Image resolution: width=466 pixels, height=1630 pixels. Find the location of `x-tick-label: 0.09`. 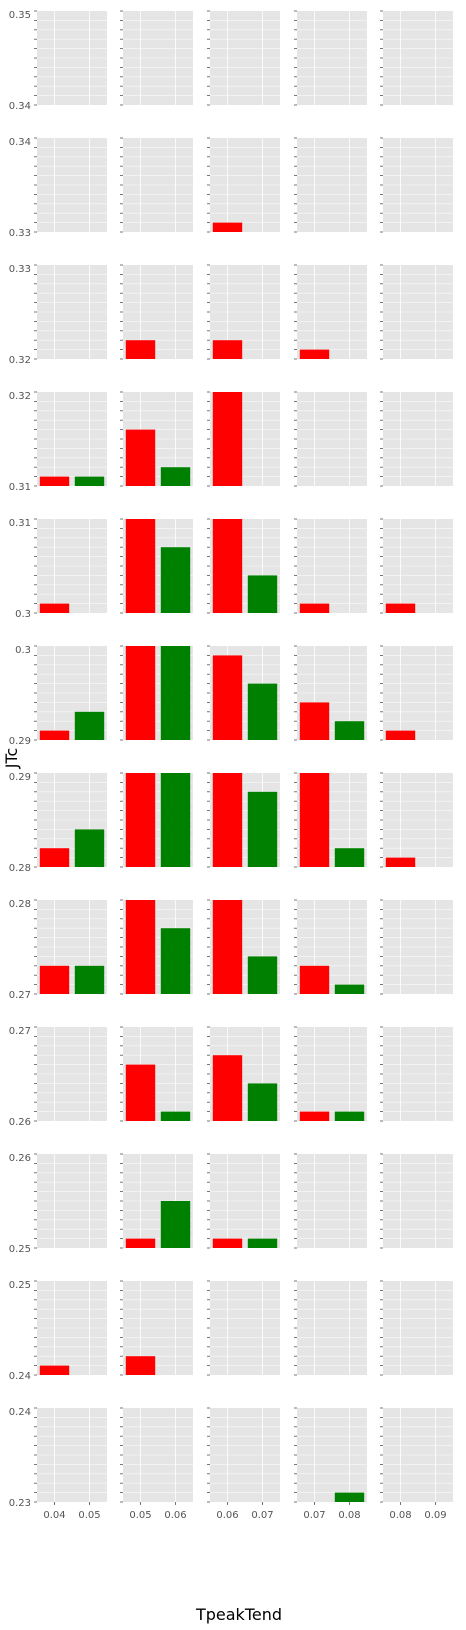

x-tick-label: 0.09 is located at coordinates (435, 1515).